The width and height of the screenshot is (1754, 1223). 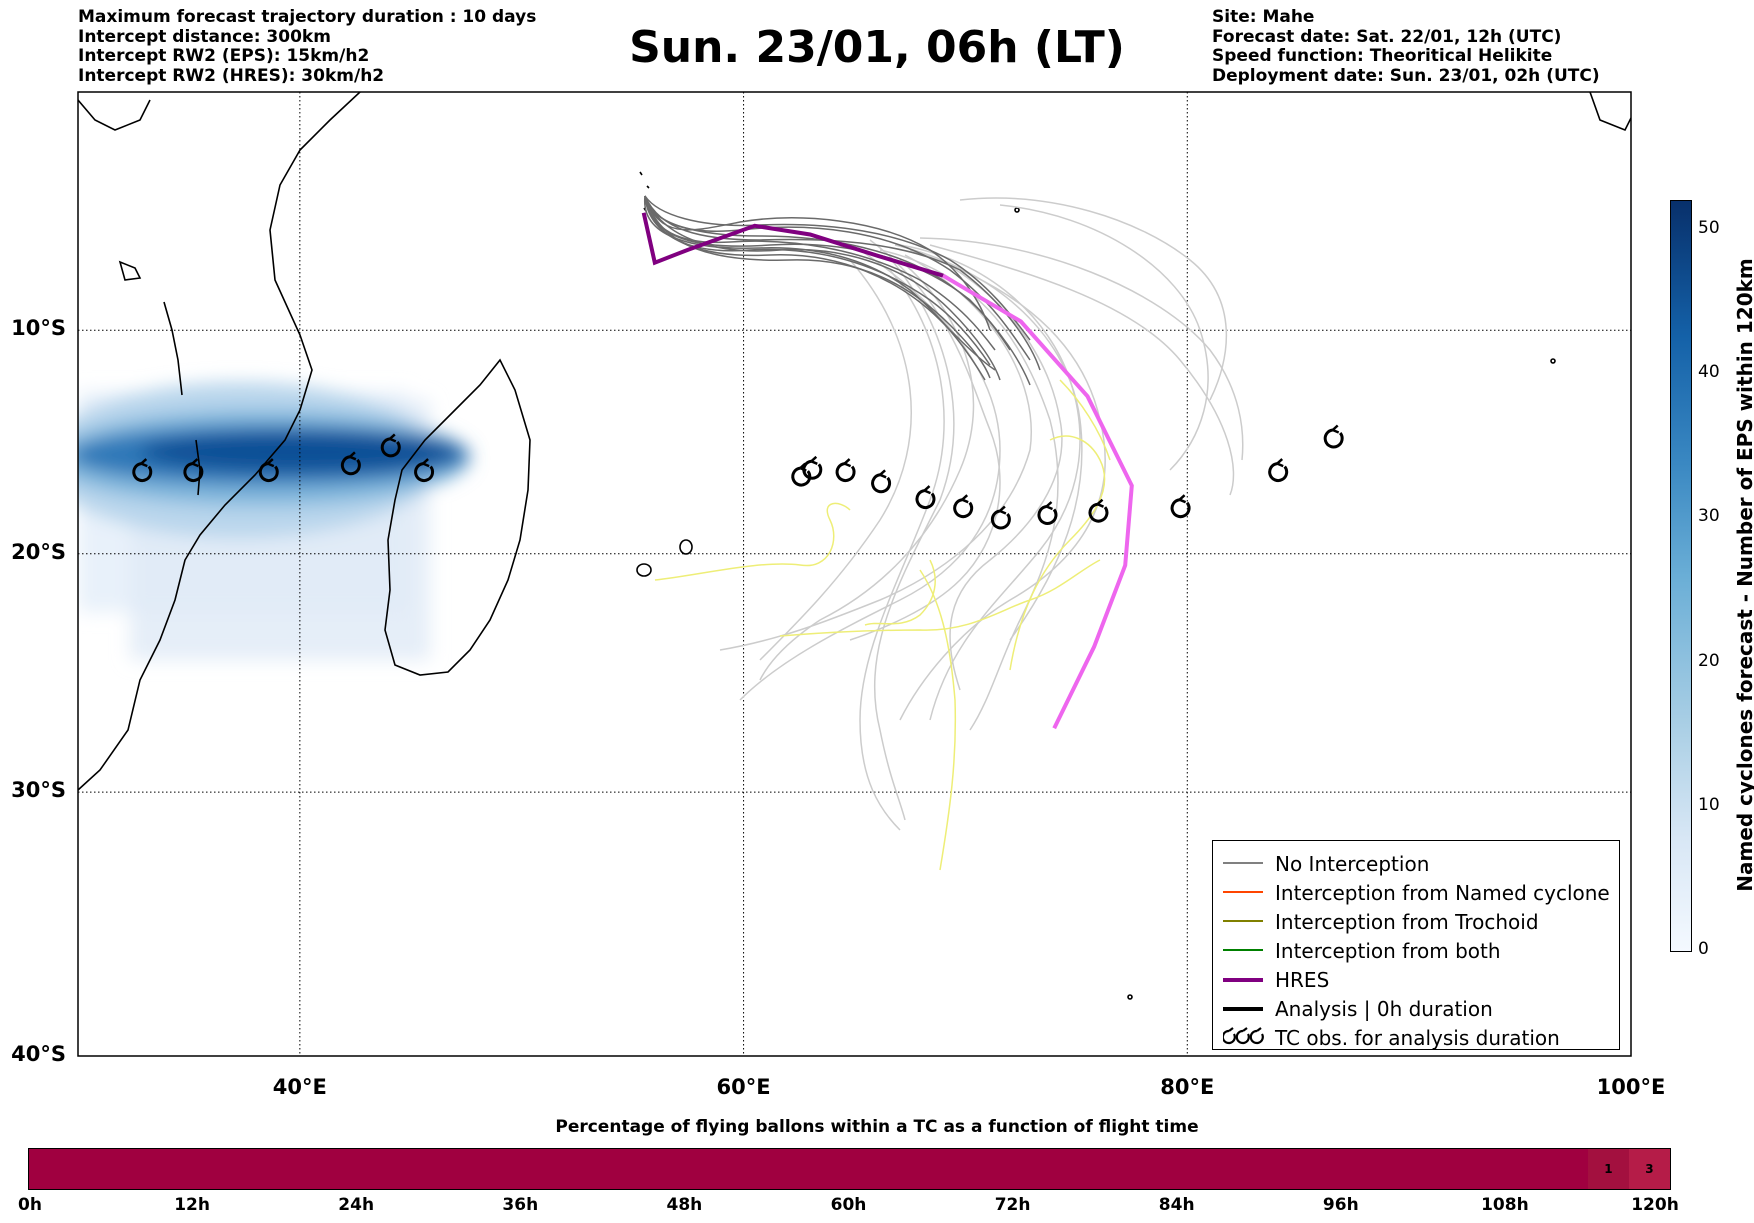 What do you see at coordinates (38, 1054) in the screenshot?
I see `lat-tick-label: 40°S` at bounding box center [38, 1054].